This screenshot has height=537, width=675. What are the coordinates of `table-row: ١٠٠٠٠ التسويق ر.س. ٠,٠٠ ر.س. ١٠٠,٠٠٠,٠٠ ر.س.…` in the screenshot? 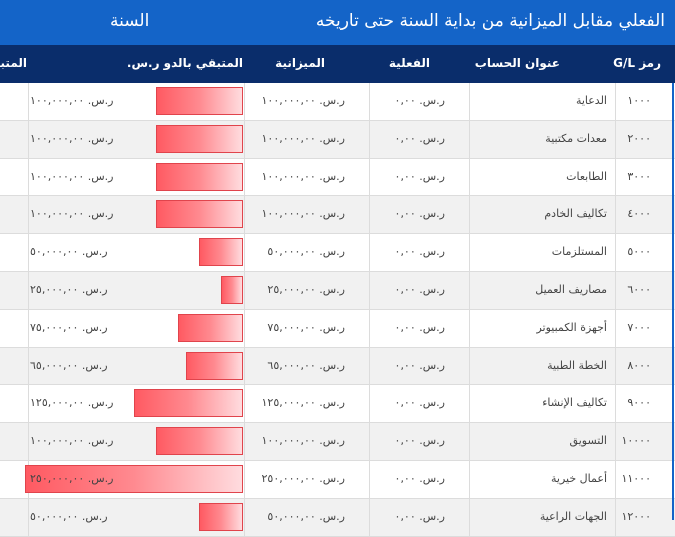 It's located at (337, 442).